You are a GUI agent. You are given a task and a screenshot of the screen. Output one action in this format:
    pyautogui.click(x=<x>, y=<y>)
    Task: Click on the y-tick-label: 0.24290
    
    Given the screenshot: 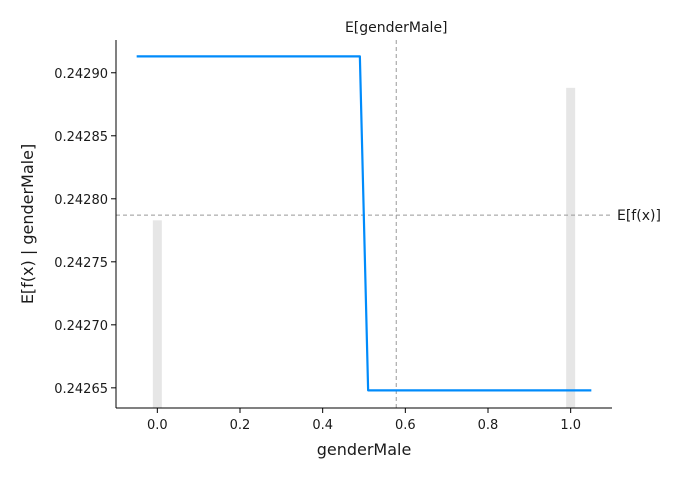 What is the action you would take?
    pyautogui.click(x=81, y=74)
    